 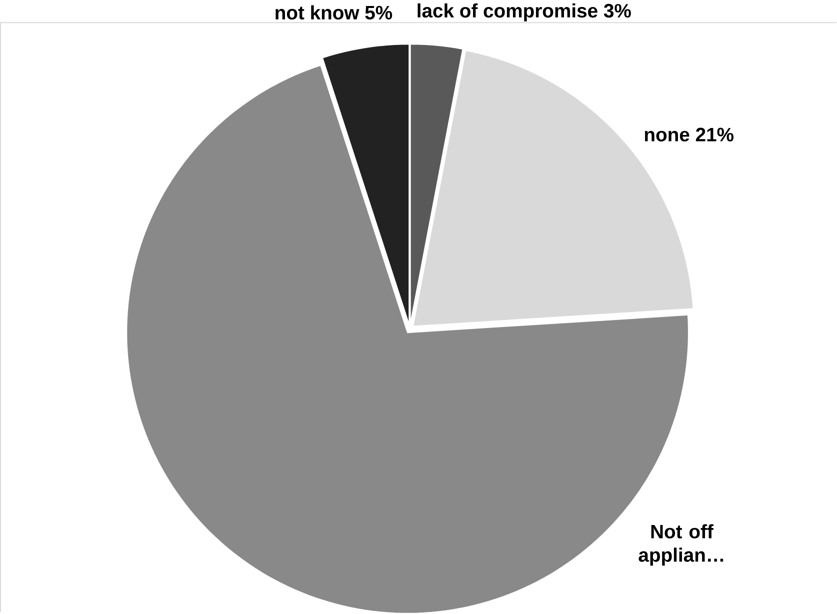 I want to click on data-label: 3%, so click(x=617, y=11).